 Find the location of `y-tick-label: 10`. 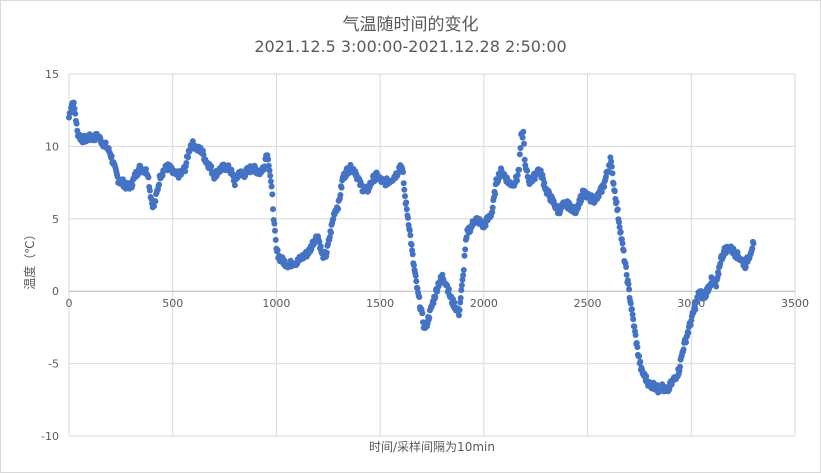

y-tick-label: 10 is located at coordinates (52, 146).